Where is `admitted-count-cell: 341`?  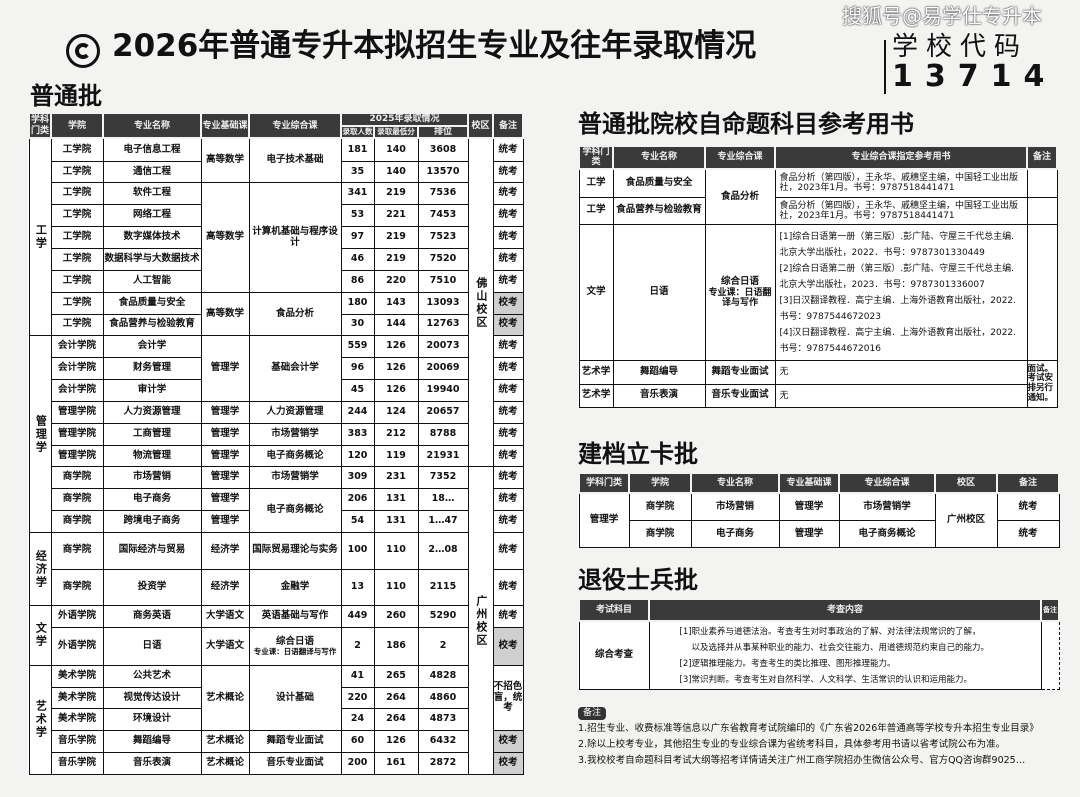
admitted-count-cell: 341 is located at coordinates (357, 194).